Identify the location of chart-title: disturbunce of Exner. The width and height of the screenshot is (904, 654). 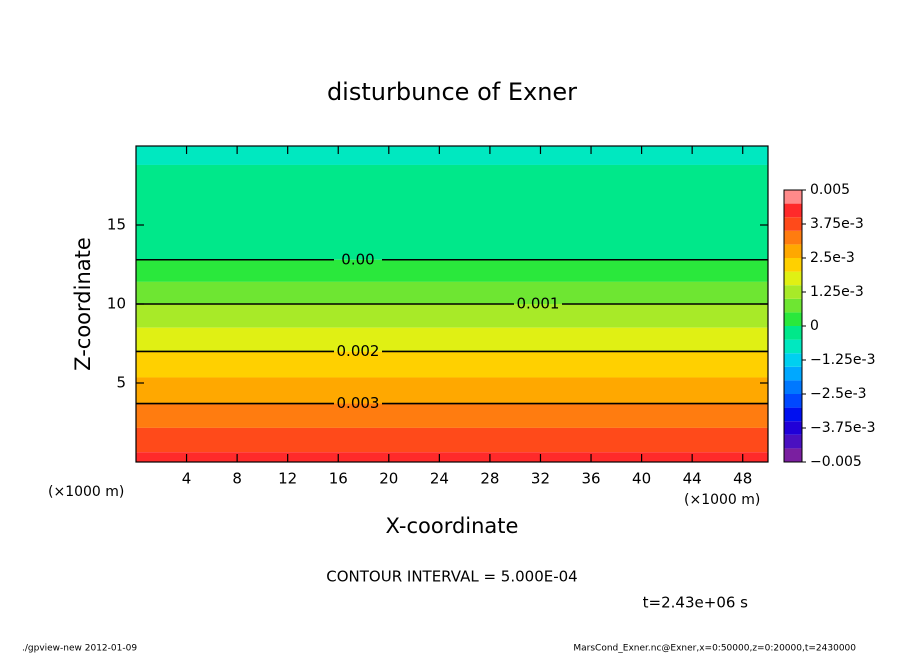
(452, 92).